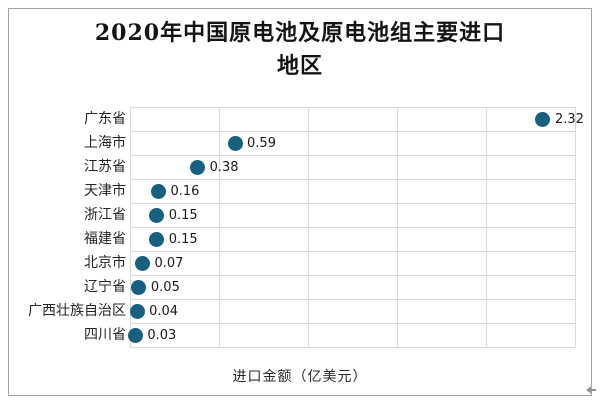 This screenshot has height=402, width=600. I want to click on data-value-label: 0.07, so click(169, 263).